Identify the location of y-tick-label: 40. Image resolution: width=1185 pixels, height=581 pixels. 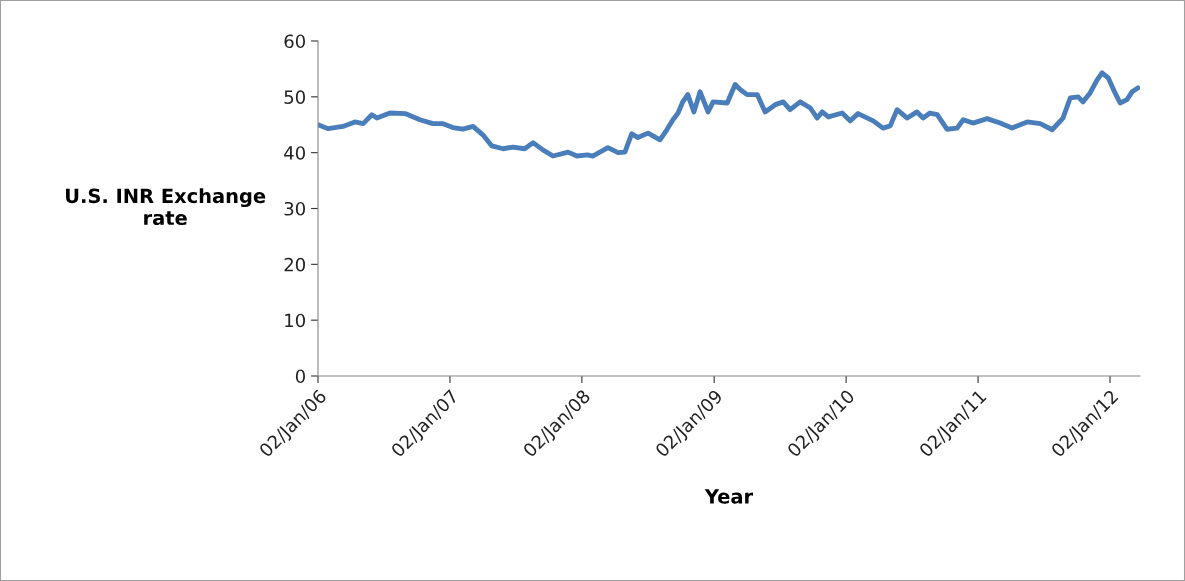
(294, 153).